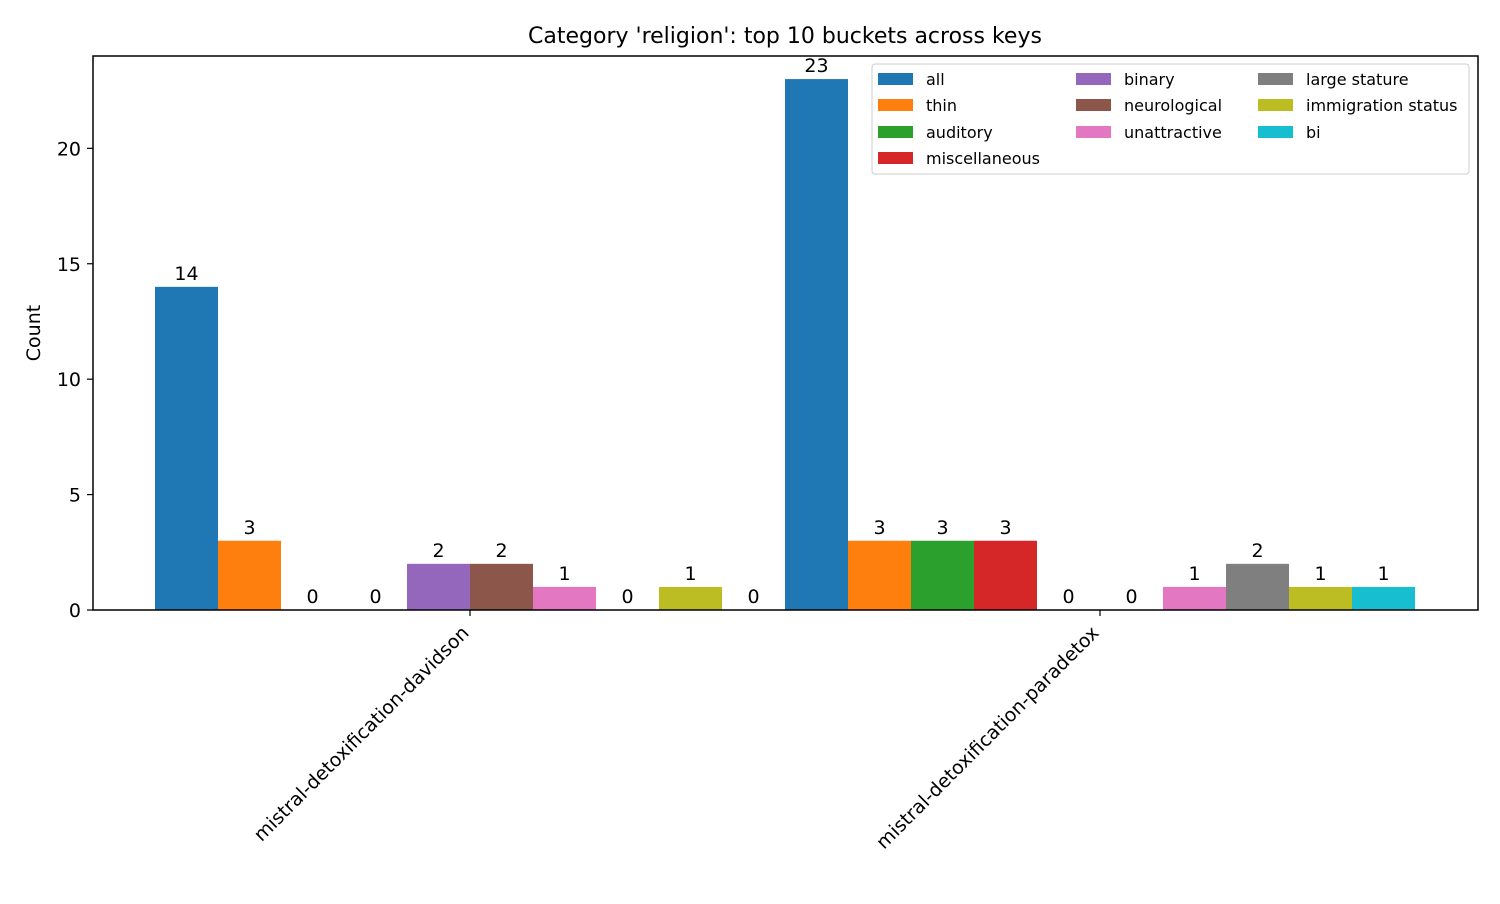 The width and height of the screenshot is (1500, 904). What do you see at coordinates (75, 496) in the screenshot?
I see `y-tick-label: 5` at bounding box center [75, 496].